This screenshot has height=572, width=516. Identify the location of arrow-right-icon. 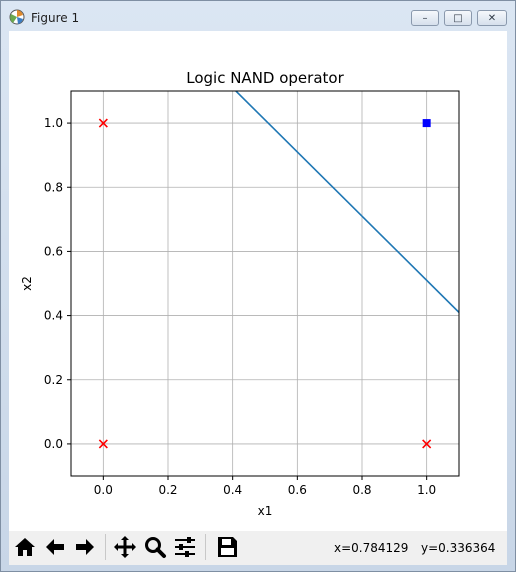
(85, 547).